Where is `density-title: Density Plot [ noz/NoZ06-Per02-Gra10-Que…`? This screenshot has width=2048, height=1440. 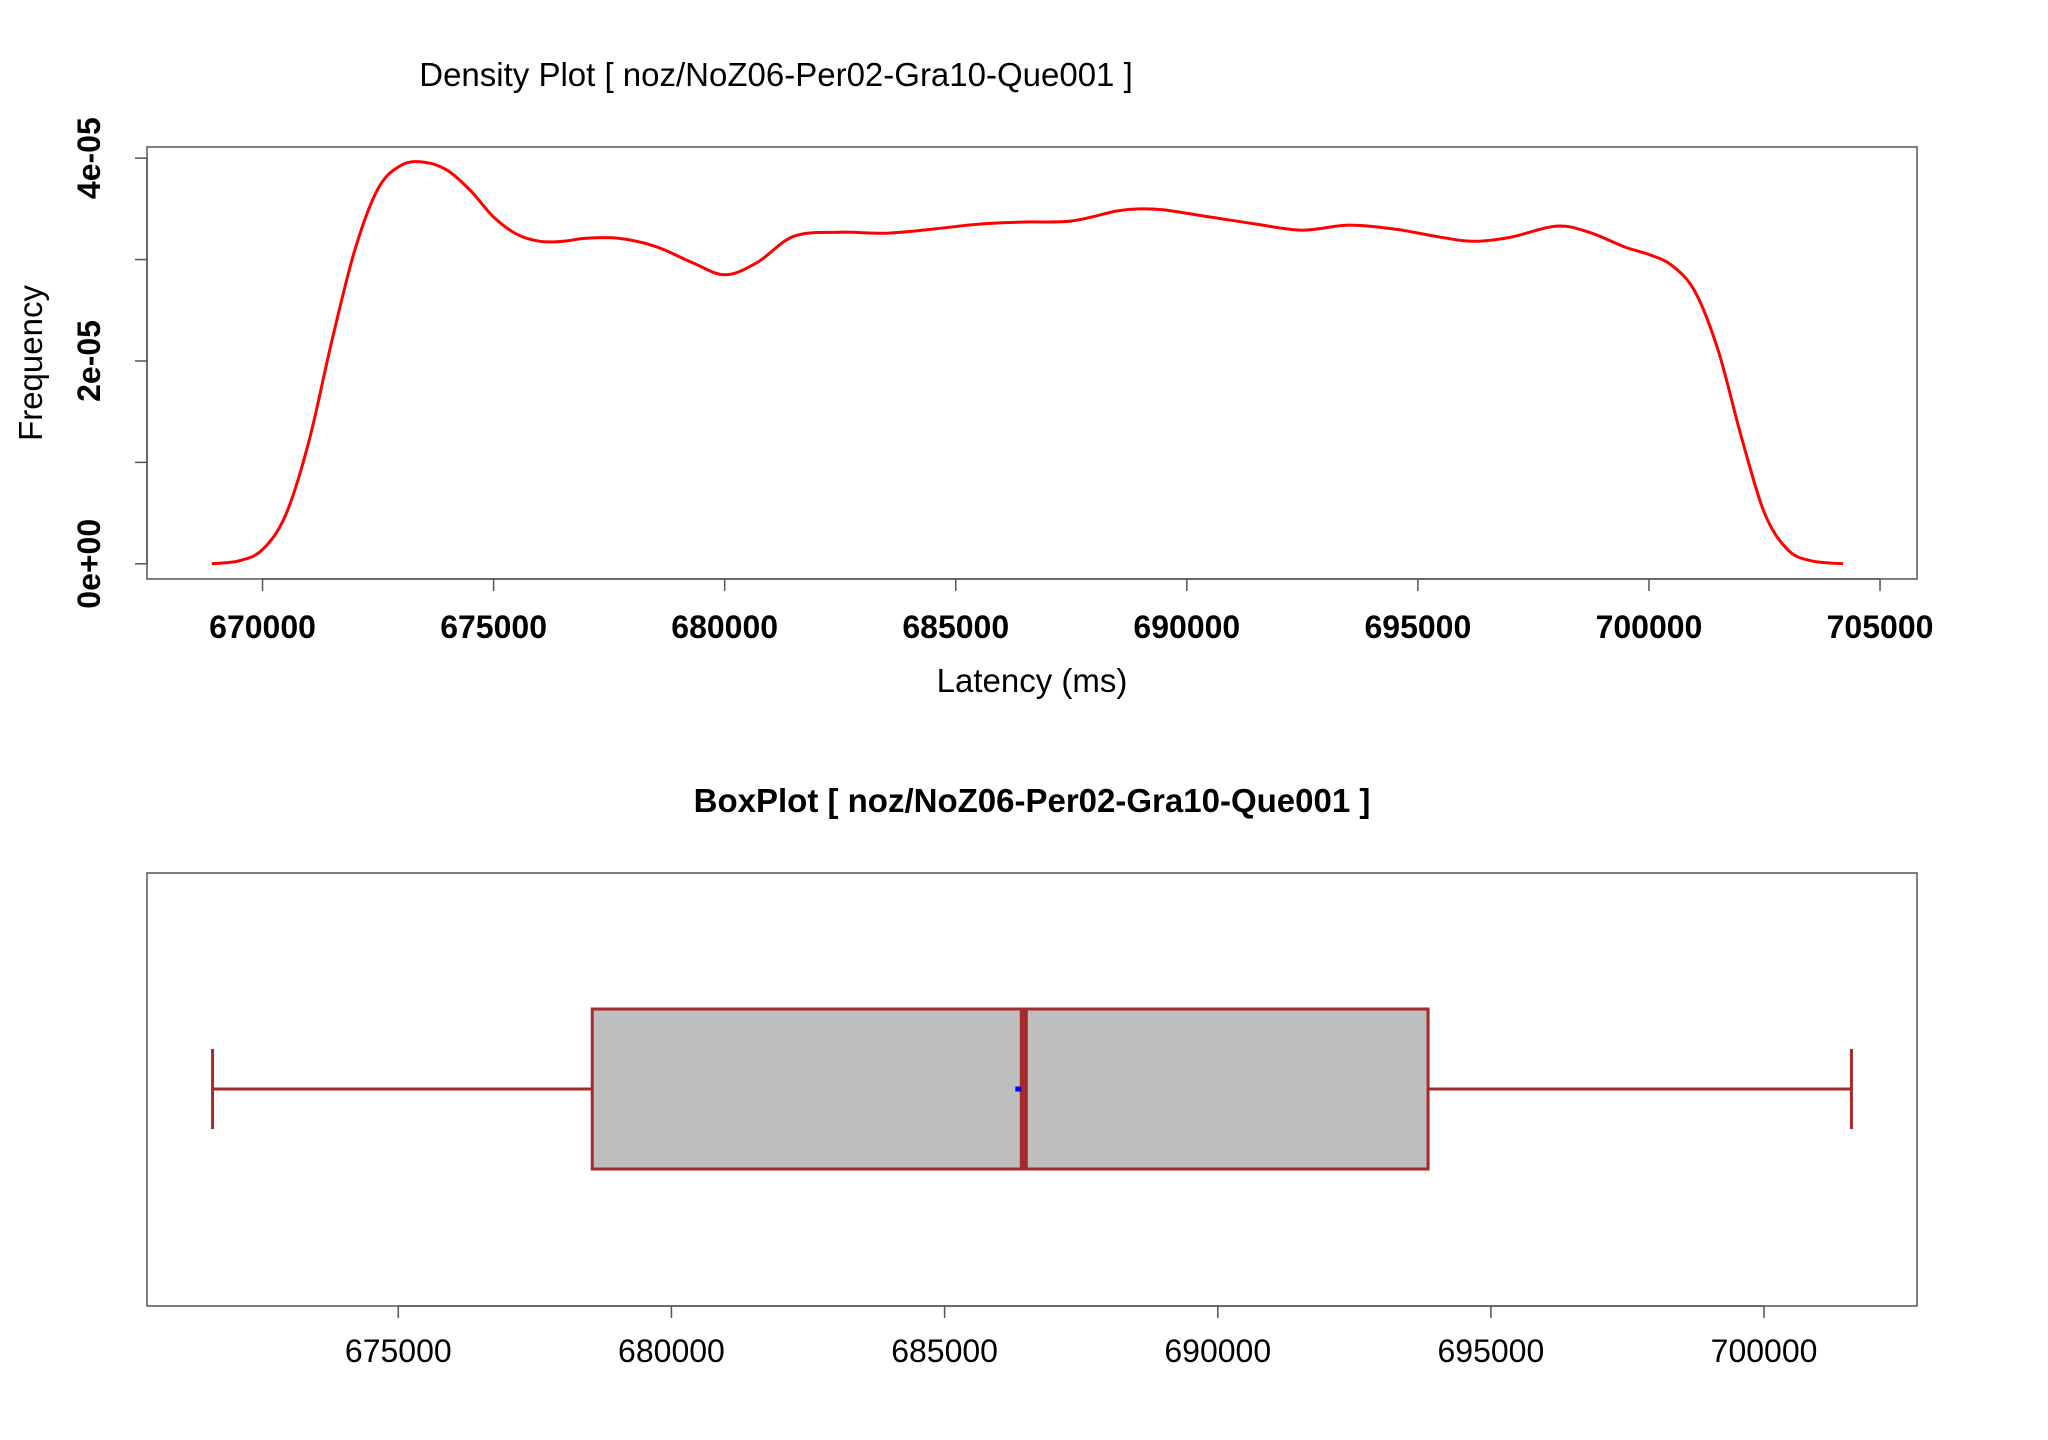 density-title: Density Plot [ noz/NoZ06-Per02-Gra10-Que… is located at coordinates (776, 74).